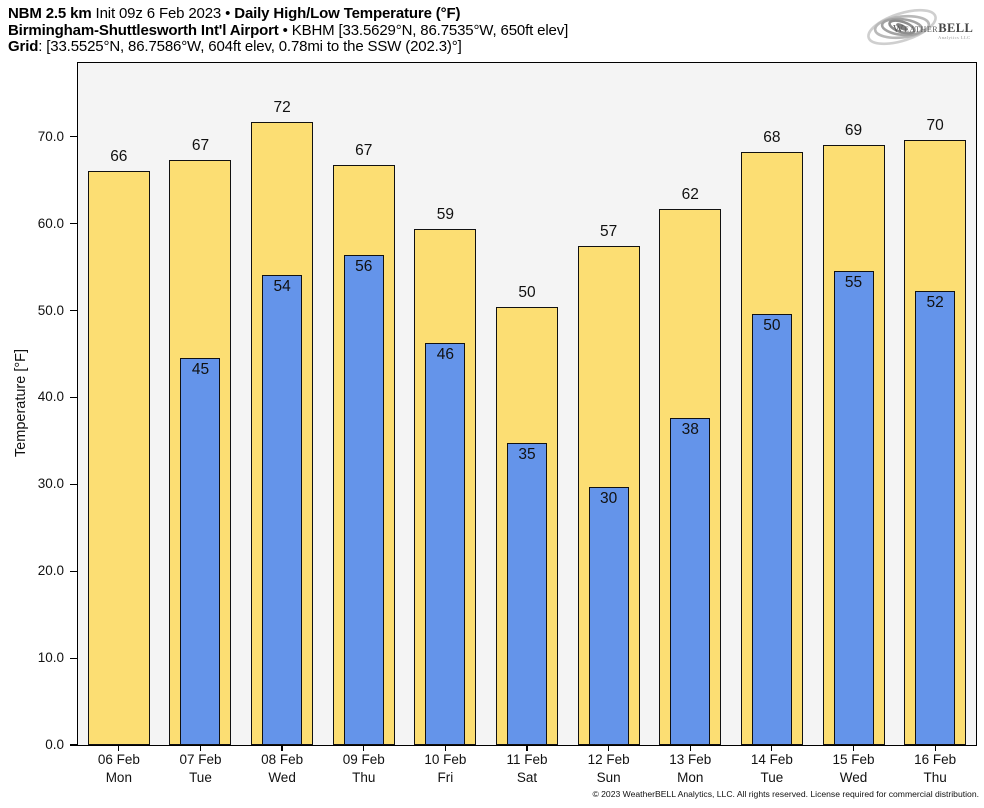  I want to click on x-axis-tick-label: 16 Feb Thu, so click(935, 768).